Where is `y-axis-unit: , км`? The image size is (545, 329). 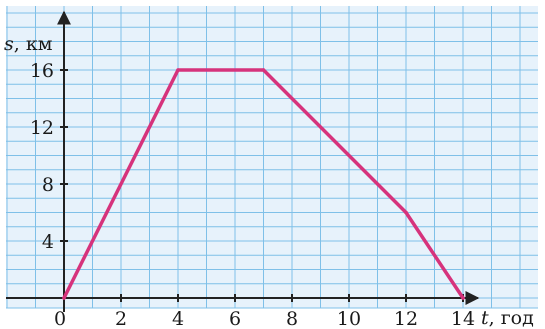
y-axis-unit: , км is located at coordinates (33, 44).